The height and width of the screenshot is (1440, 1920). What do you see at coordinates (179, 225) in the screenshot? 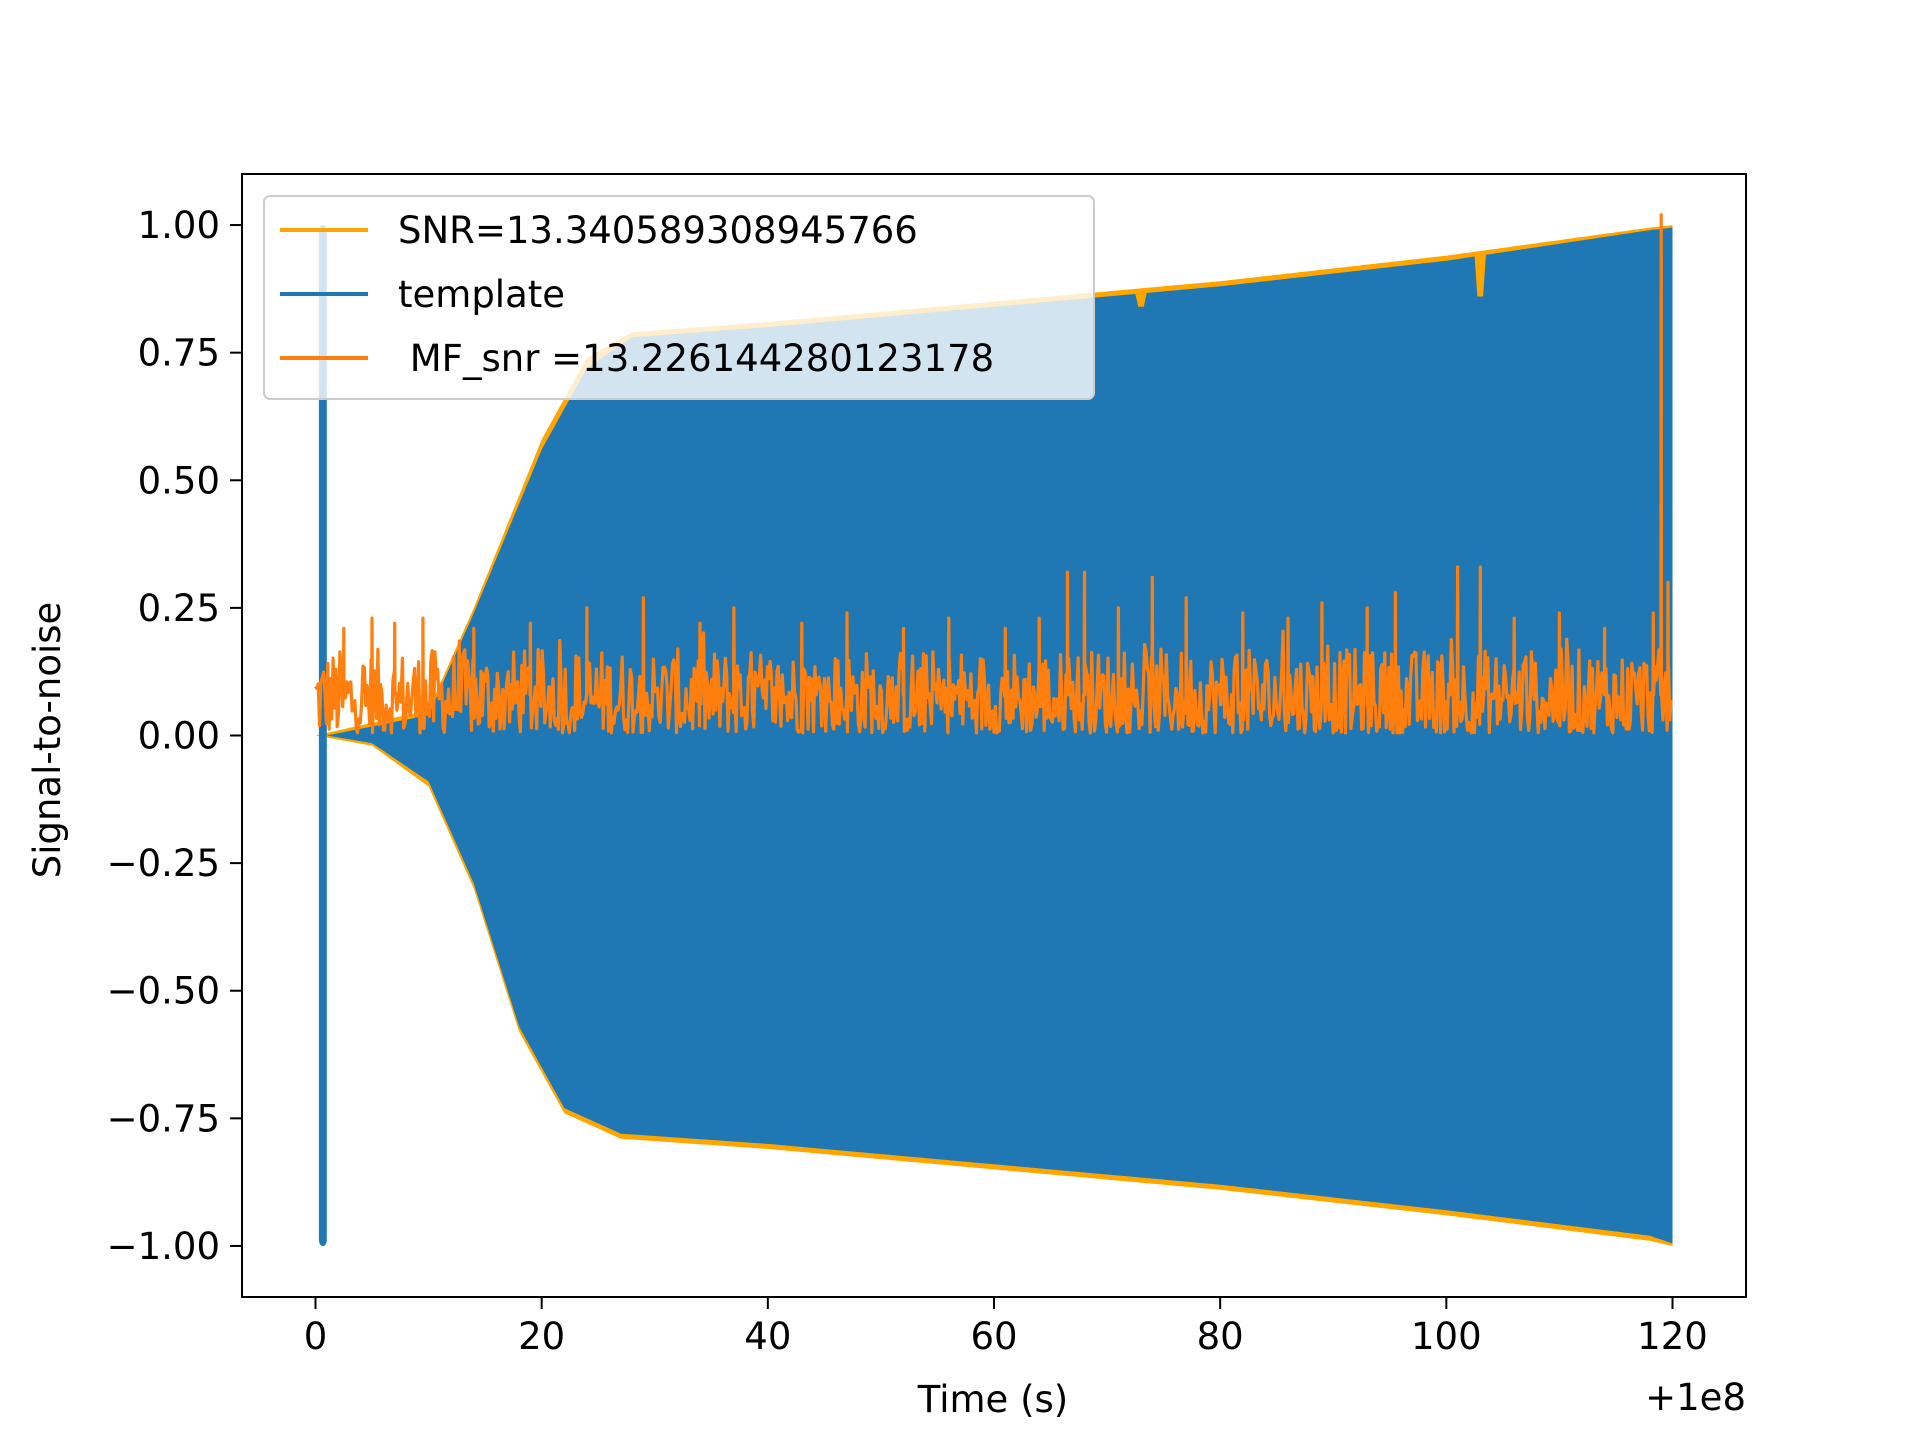
I see `y-tick-label: 1.00` at bounding box center [179, 225].